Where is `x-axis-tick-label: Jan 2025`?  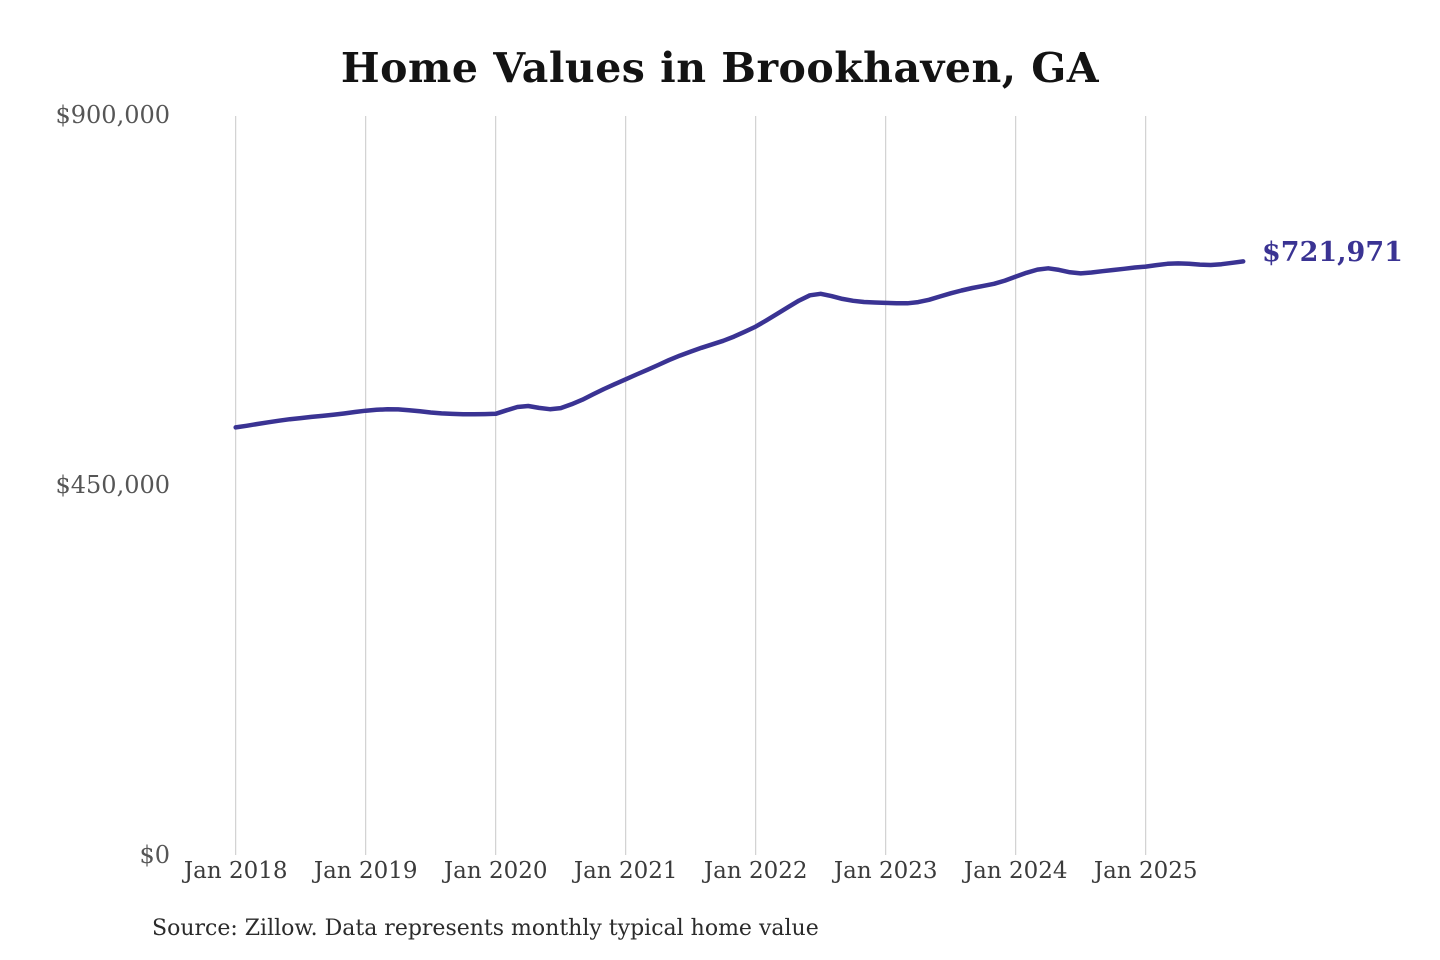
x-axis-tick-label: Jan 2025 is located at coordinates (1145, 871).